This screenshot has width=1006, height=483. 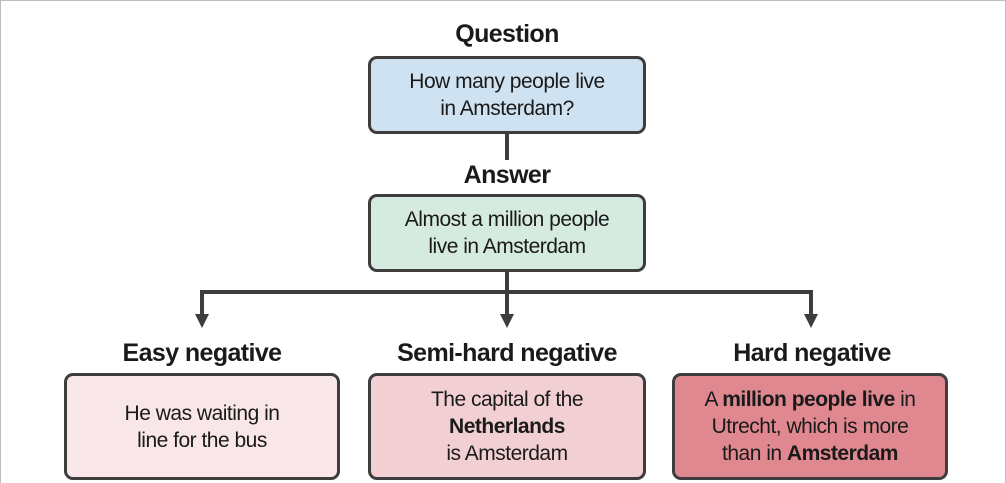 I want to click on question-label: Question, so click(x=507, y=34).